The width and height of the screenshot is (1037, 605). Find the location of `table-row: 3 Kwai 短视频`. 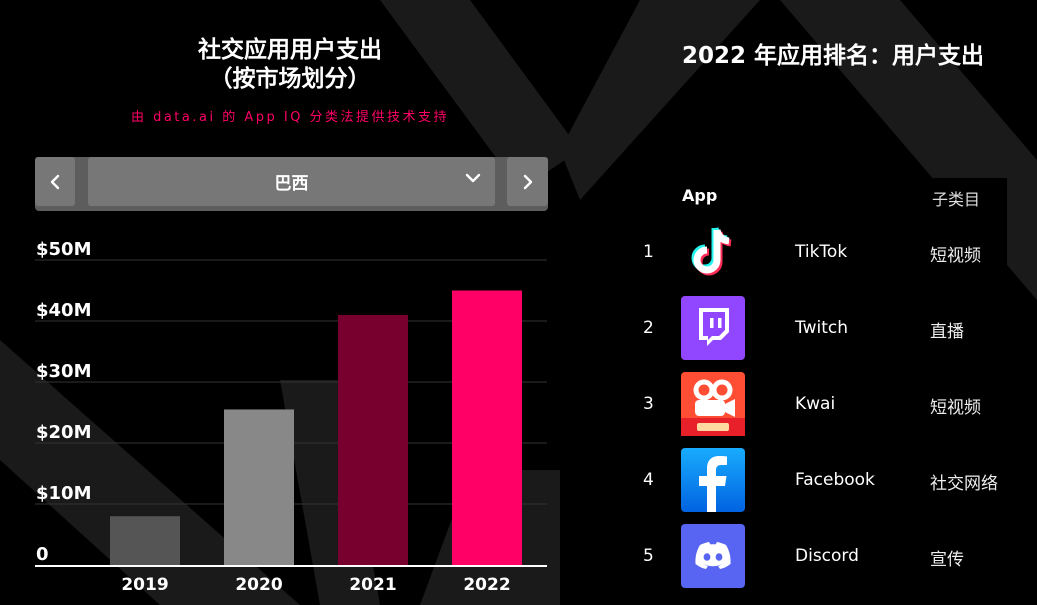

table-row: 3 Kwai 短视频 is located at coordinates (834, 405).